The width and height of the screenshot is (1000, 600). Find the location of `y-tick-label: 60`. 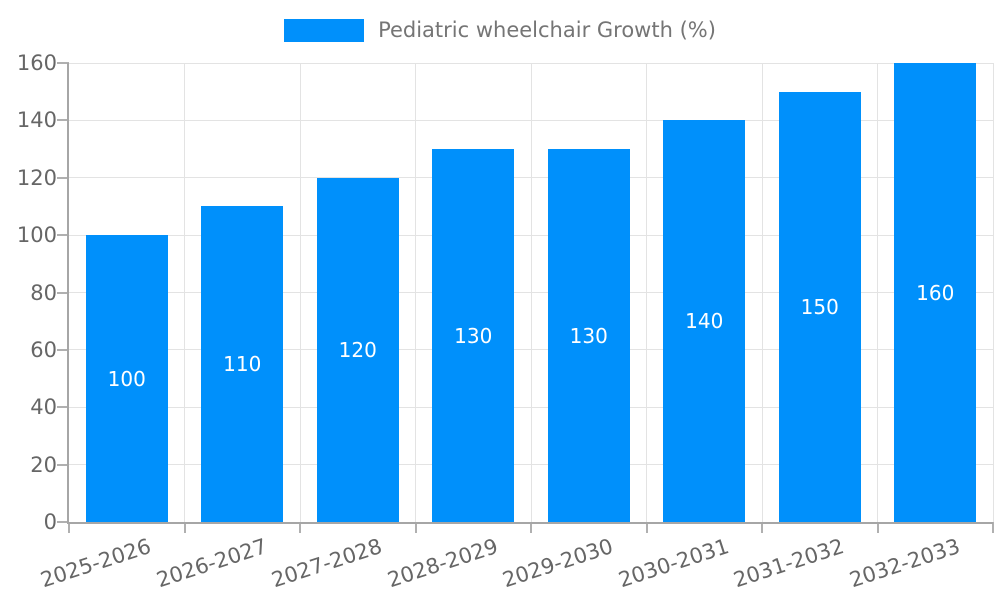

y-tick-label: 60 is located at coordinates (43, 349).